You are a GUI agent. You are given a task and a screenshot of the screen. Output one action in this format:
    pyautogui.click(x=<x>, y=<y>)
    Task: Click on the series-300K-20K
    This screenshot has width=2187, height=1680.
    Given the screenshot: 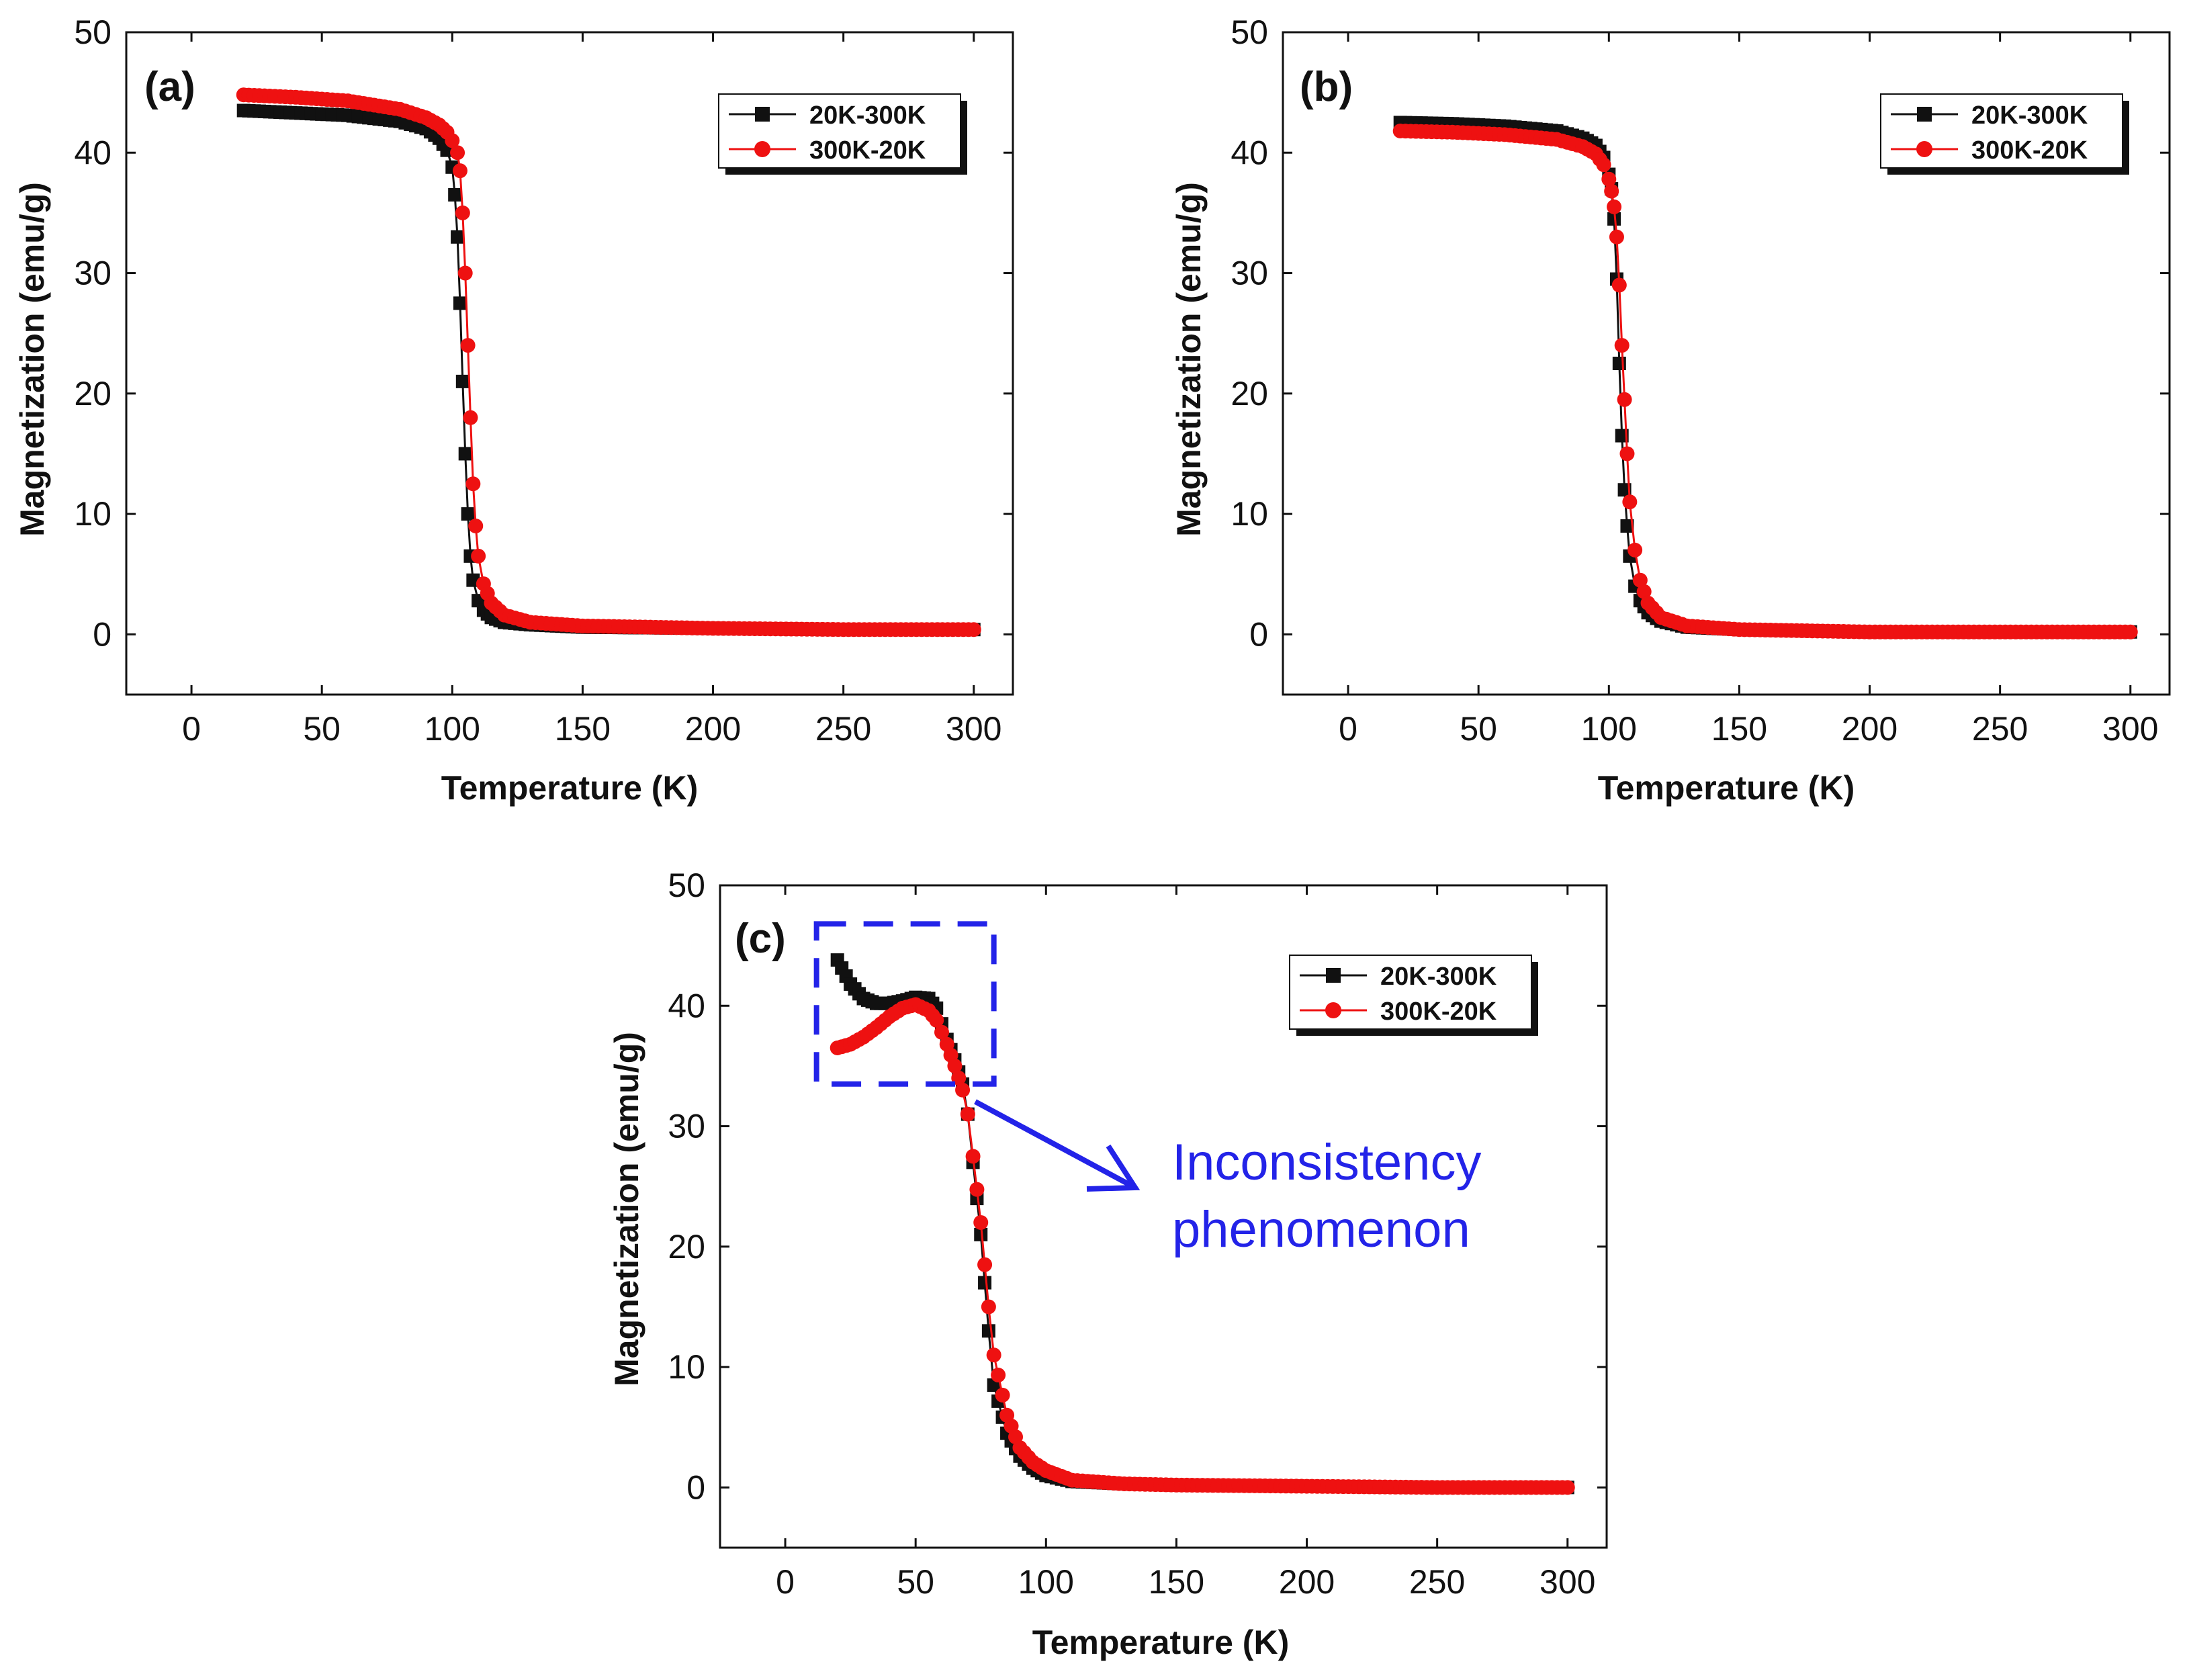 What is the action you would take?
    pyautogui.click(x=1765, y=381)
    